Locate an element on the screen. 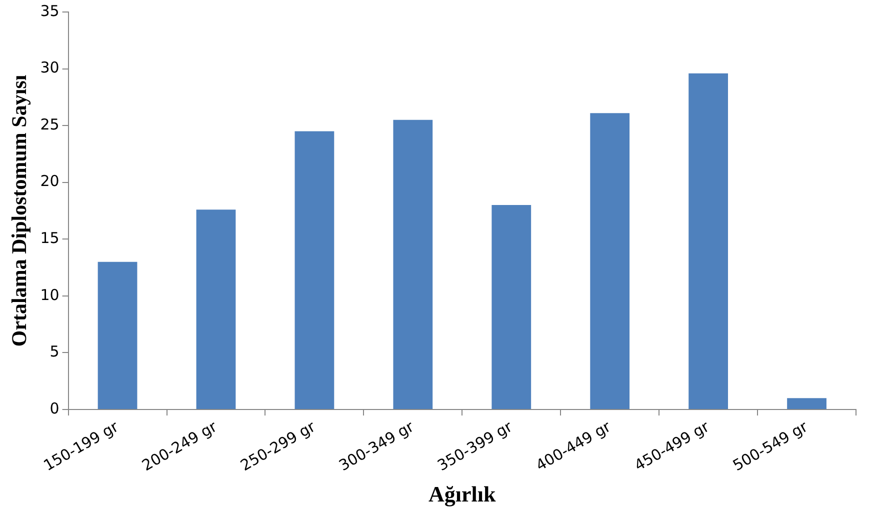 This screenshot has width=876, height=517. y-tick-label: 35 is located at coordinates (50, 11).